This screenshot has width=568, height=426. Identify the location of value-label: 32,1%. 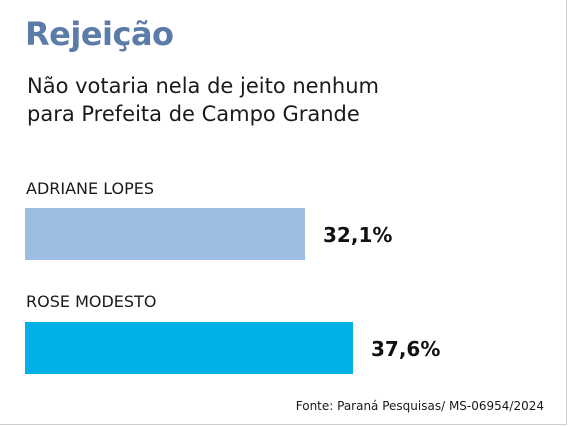
(357, 235).